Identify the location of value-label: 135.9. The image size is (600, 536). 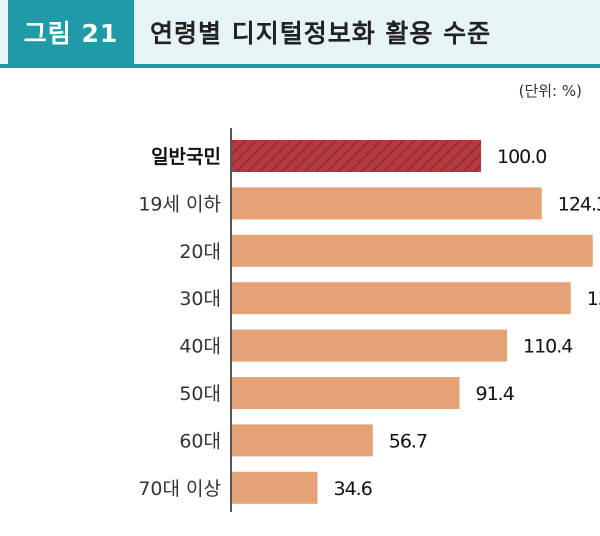
(593, 299).